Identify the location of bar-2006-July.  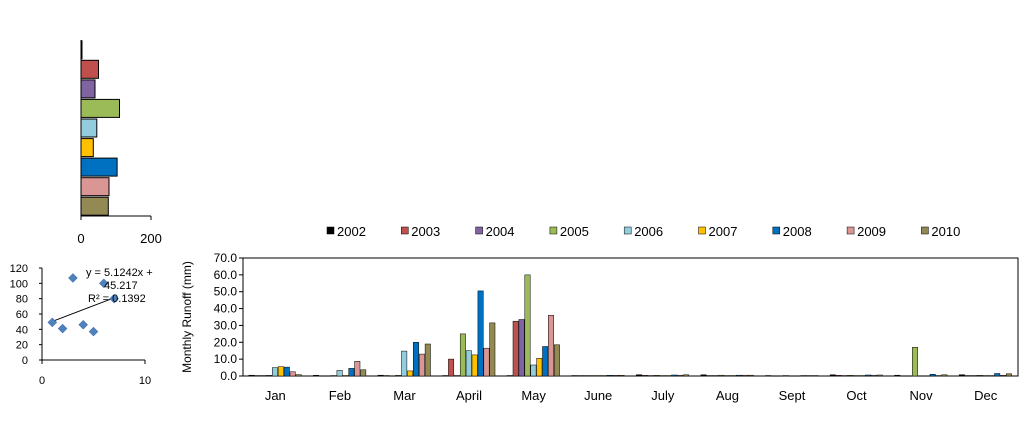
(662, 376).